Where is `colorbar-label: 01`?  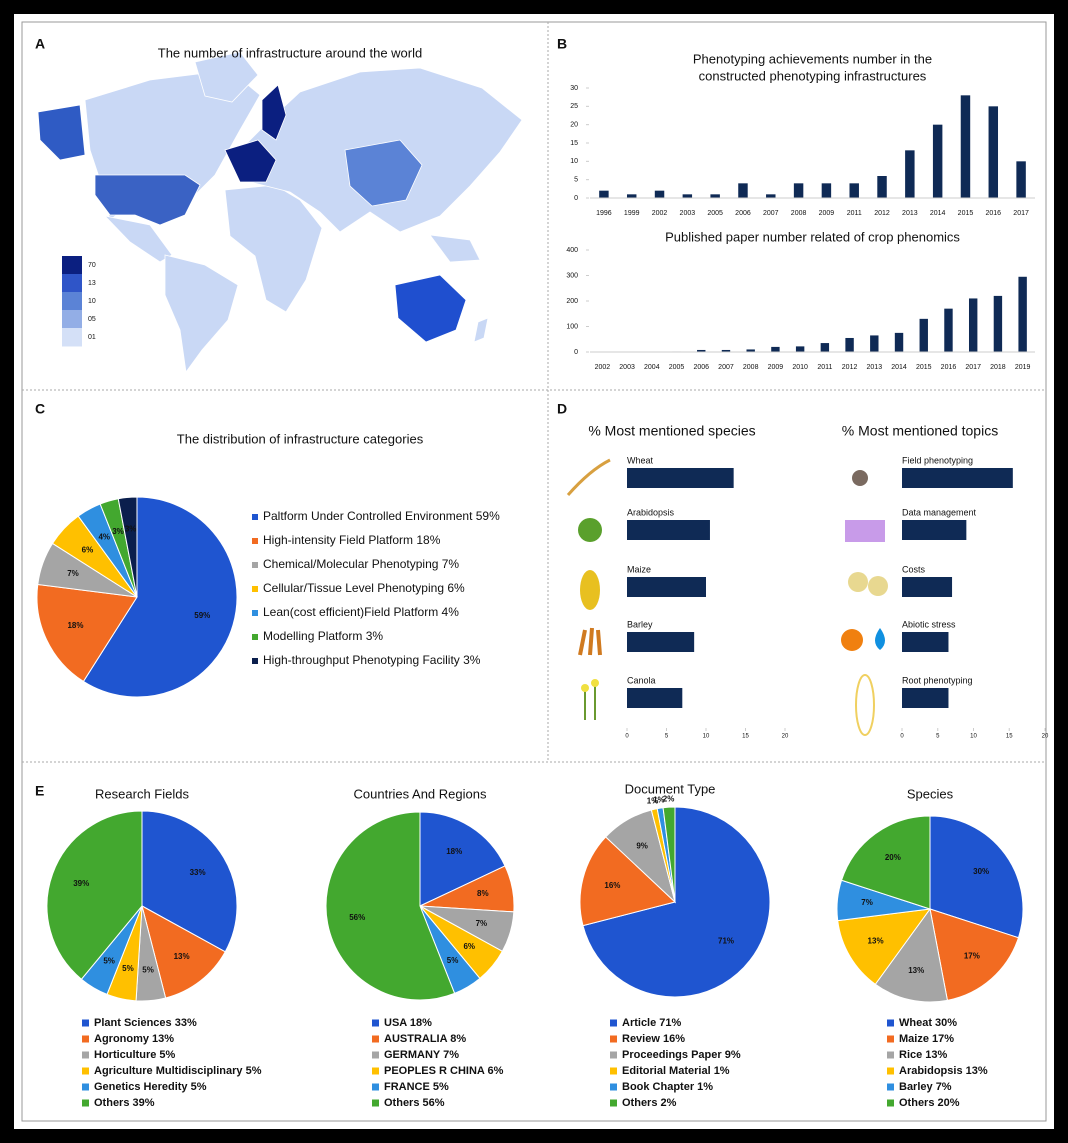
colorbar-label: 01 is located at coordinates (92, 337).